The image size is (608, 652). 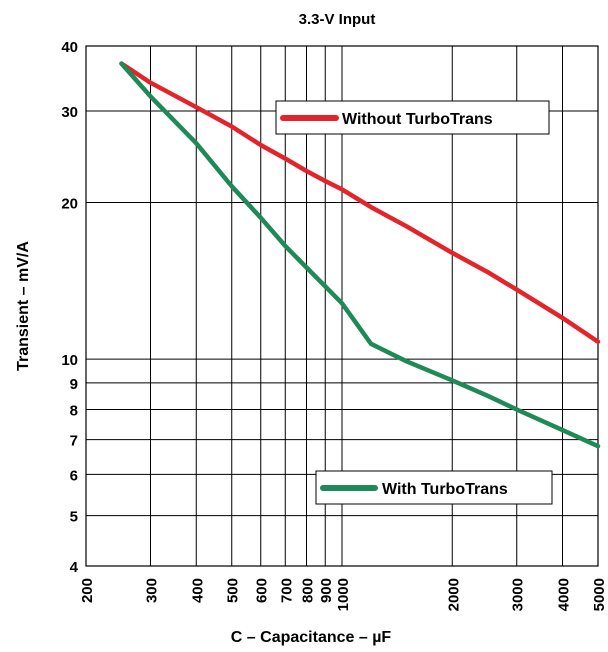 What do you see at coordinates (326, 590) in the screenshot?
I see `x-tick-label: 900` at bounding box center [326, 590].